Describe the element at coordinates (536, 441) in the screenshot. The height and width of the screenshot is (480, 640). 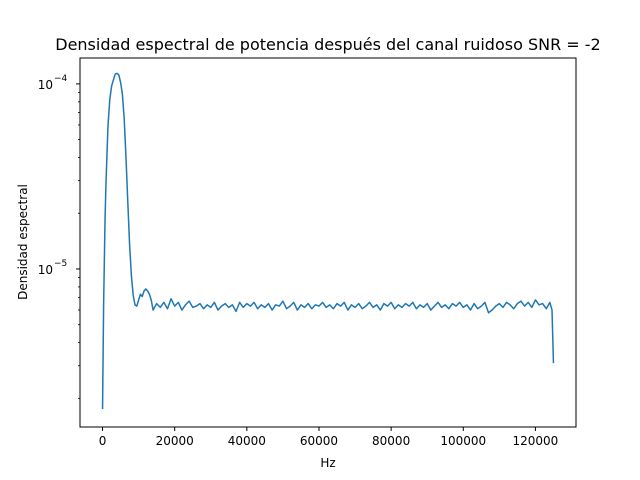
I see `x-tick-label: 120000` at that location.